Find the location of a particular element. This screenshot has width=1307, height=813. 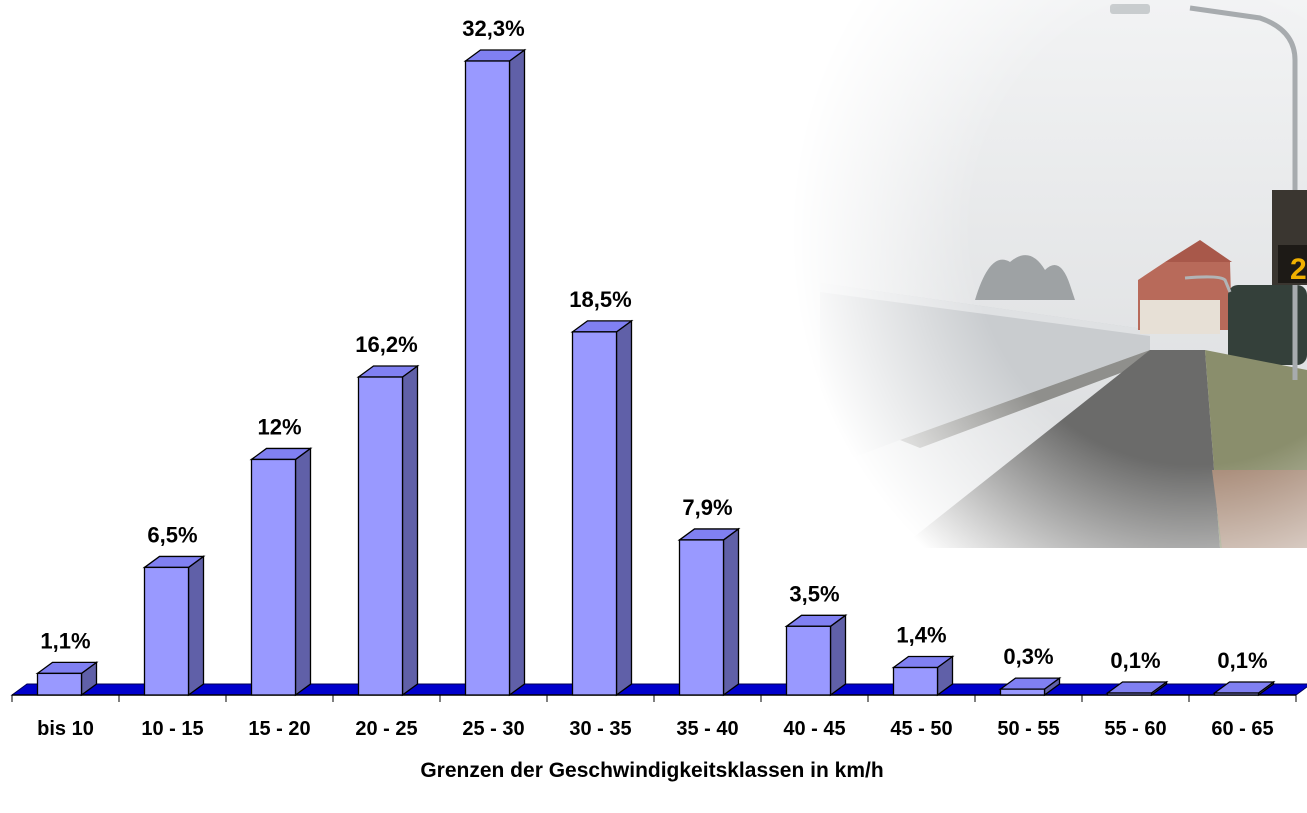

x-tick-label: 50 - 55 is located at coordinates (1028, 729).